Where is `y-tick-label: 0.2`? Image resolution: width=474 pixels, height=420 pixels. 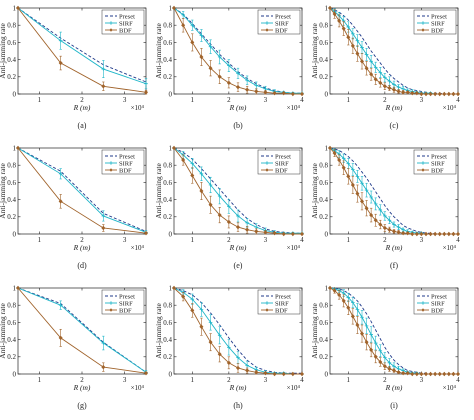 y-tick-label: 0.2 is located at coordinates (167, 217).